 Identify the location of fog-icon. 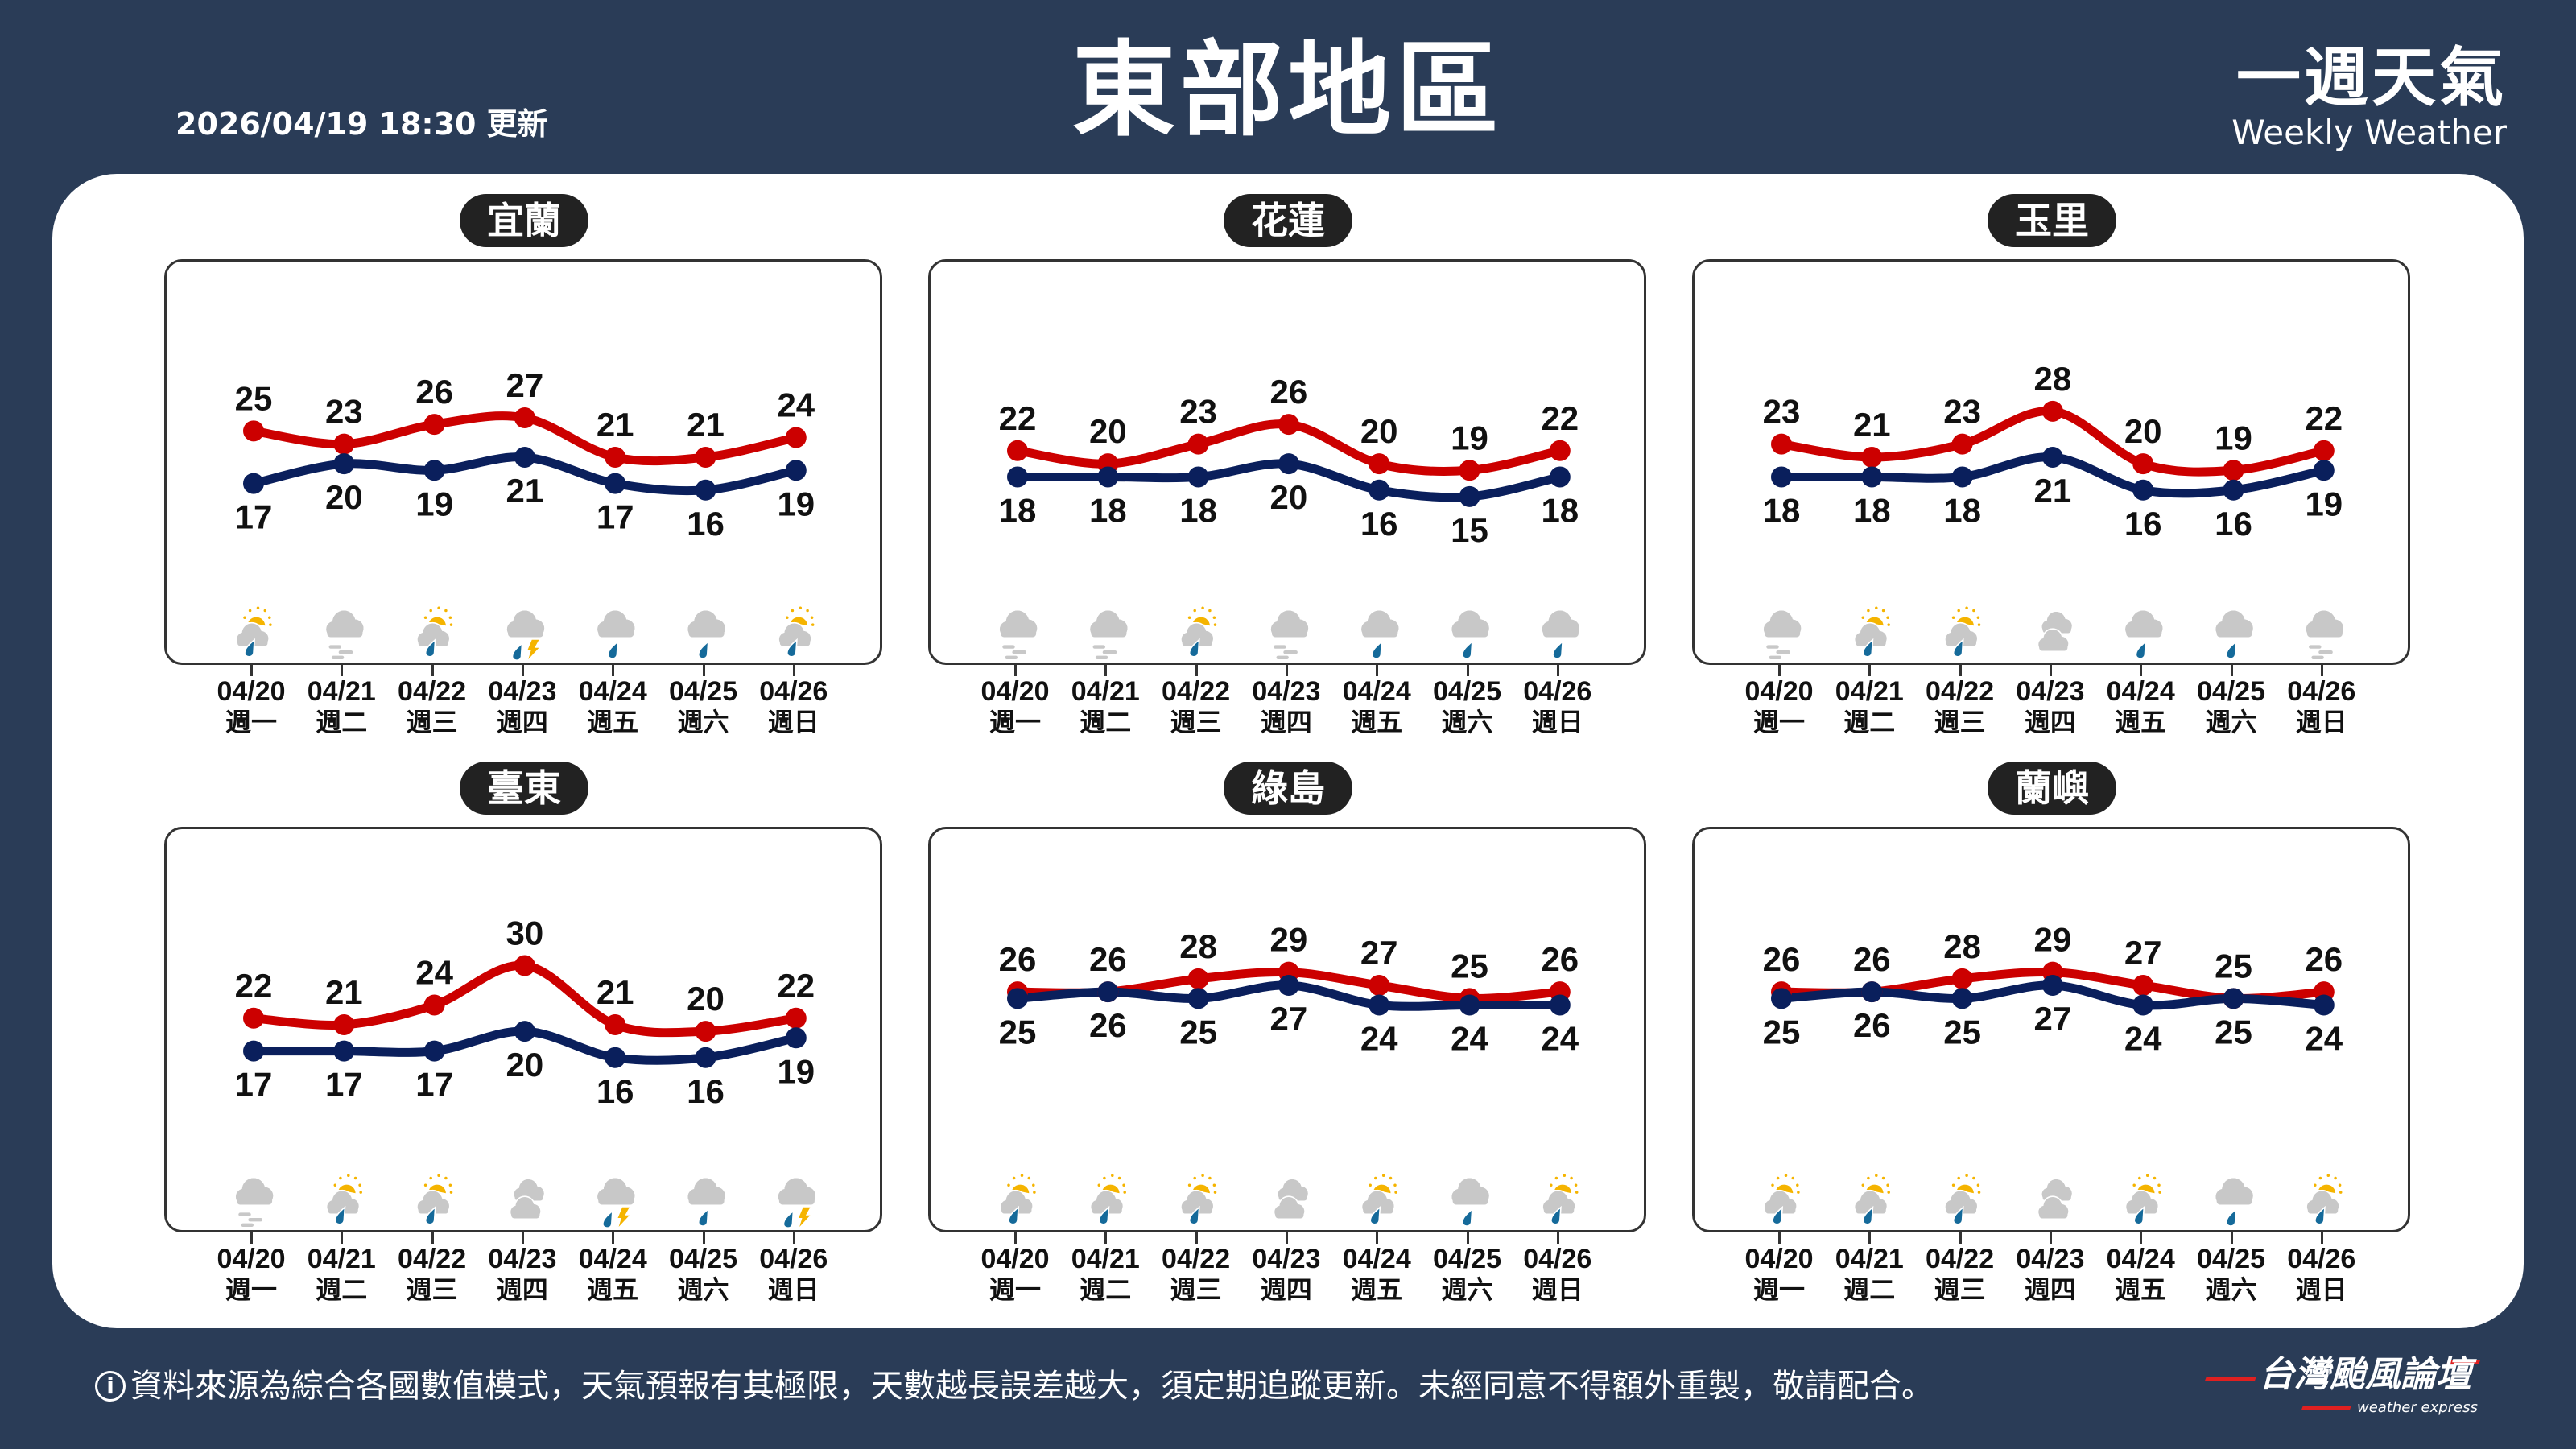
(1109, 634).